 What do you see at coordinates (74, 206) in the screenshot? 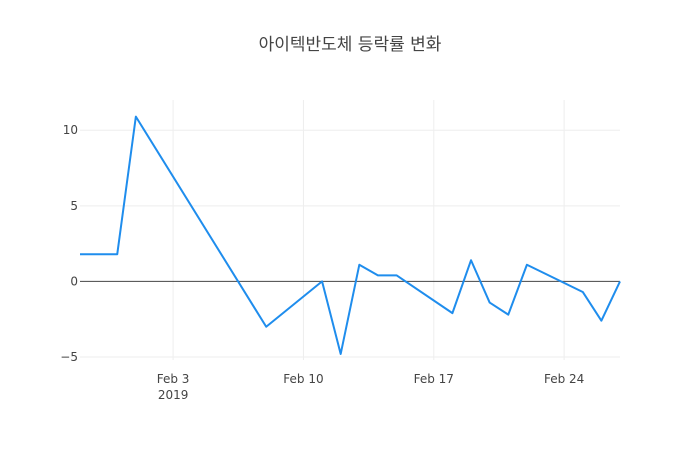
I see `y-tick-label: 5` at bounding box center [74, 206].